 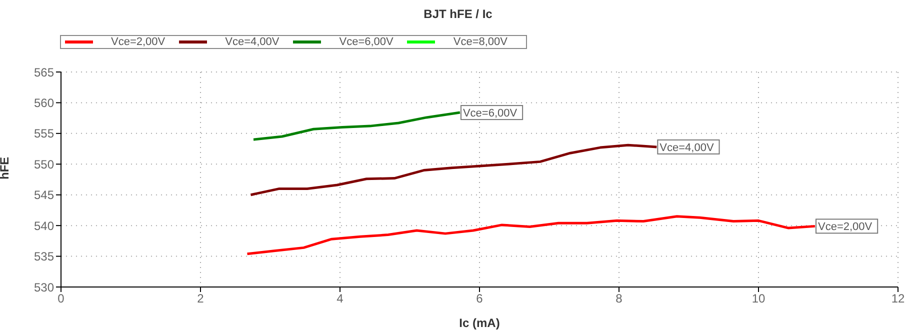 What do you see at coordinates (479, 323) in the screenshot?
I see `x-axis-title: Ic (mA)` at bounding box center [479, 323].